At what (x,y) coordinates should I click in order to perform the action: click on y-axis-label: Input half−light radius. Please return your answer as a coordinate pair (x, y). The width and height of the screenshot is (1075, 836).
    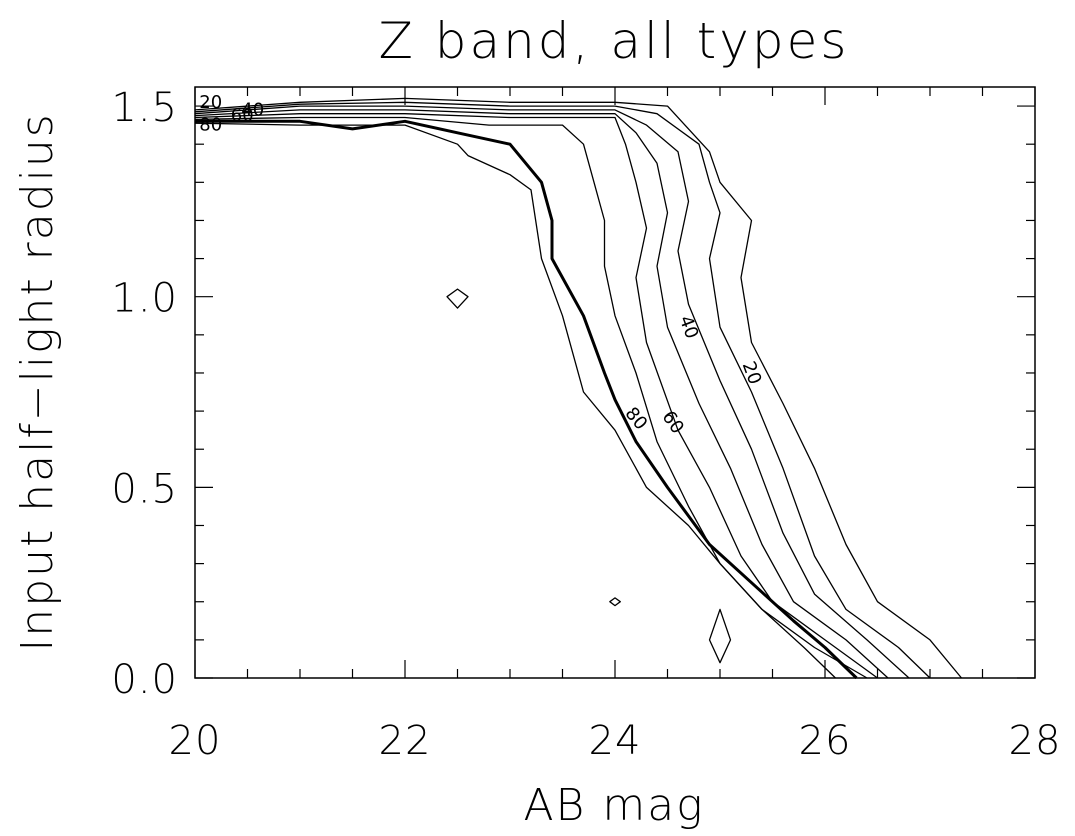
    Looking at the image, I should click on (37, 381).